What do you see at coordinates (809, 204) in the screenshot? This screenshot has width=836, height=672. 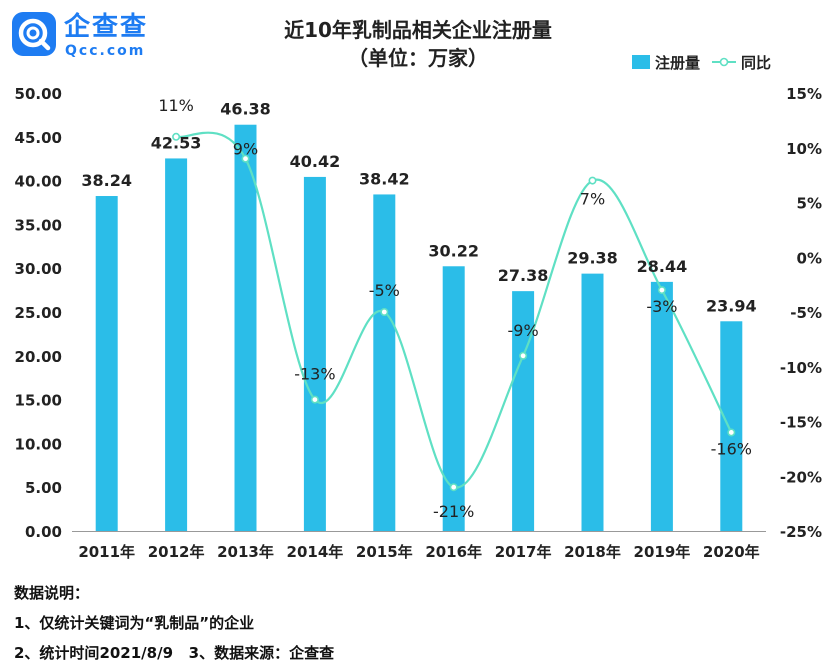 I see `y-right-tick-label: 5%` at bounding box center [809, 204].